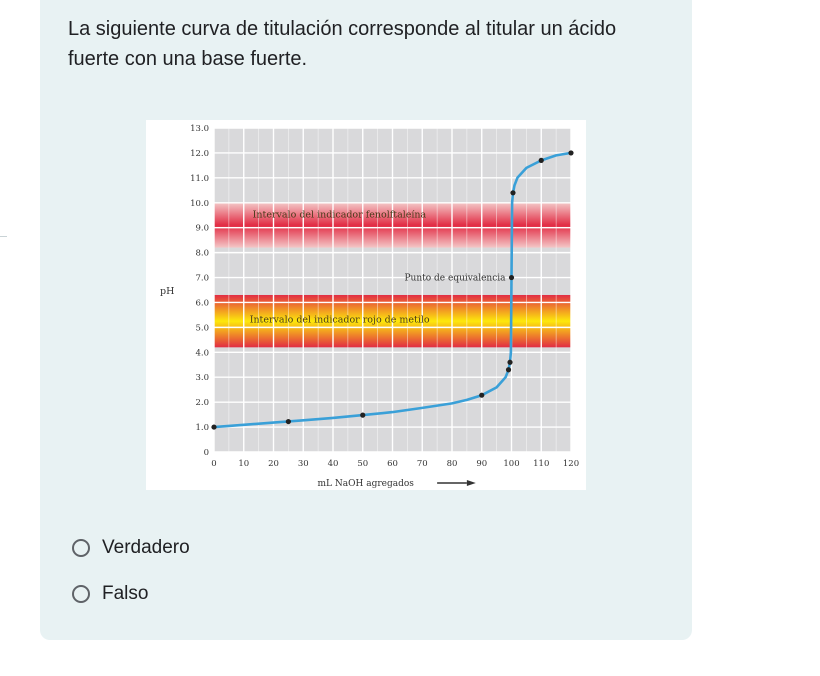  I want to click on equivalence-point-label: Punto de equivalencia, so click(456, 279).